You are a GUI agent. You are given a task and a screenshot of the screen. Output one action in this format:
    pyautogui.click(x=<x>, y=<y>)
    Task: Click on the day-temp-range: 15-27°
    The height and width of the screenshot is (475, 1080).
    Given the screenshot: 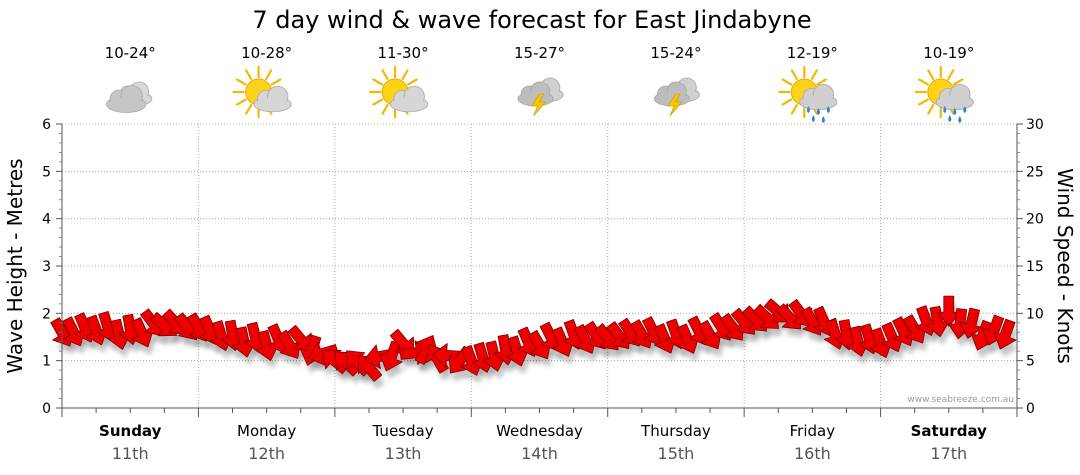 What is the action you would take?
    pyautogui.click(x=539, y=53)
    